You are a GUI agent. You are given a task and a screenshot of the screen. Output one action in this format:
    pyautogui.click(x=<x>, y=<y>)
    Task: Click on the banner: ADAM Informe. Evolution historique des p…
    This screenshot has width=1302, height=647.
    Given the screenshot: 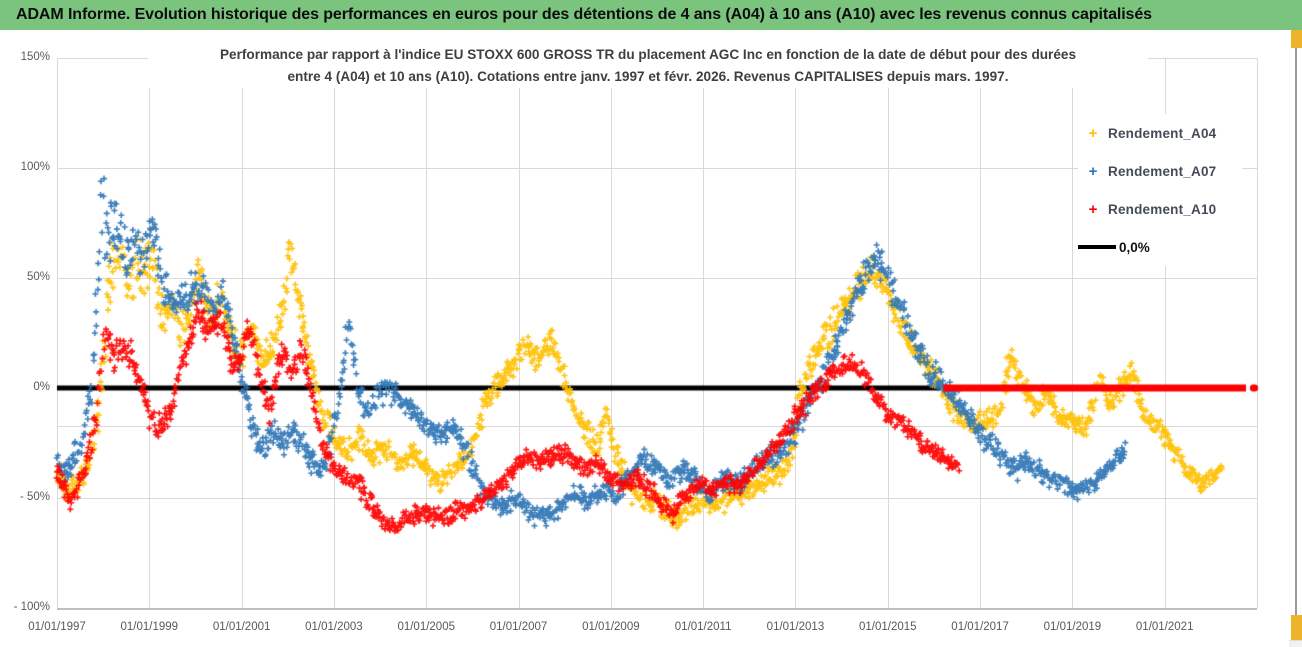 What is the action you would take?
    pyautogui.click(x=651, y=15)
    